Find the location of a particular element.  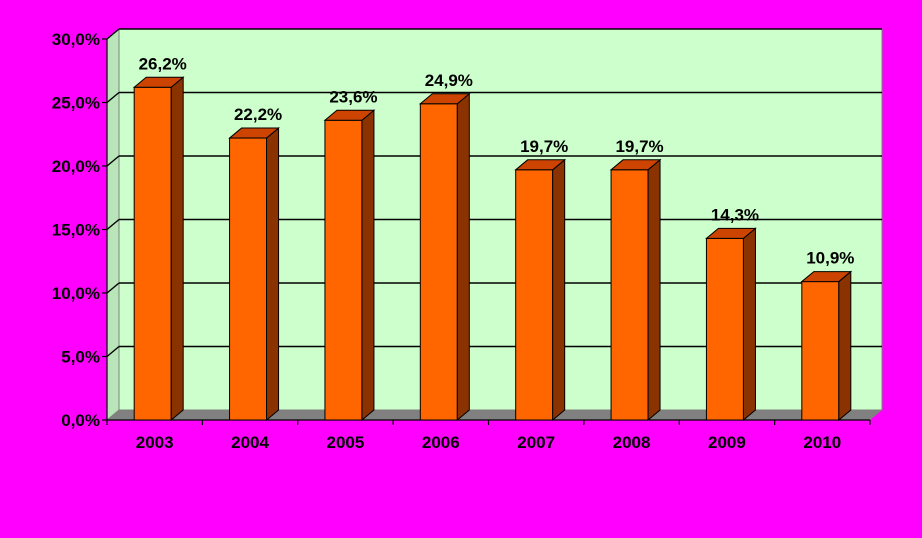

x-tick-label: 2006 is located at coordinates (441, 442).